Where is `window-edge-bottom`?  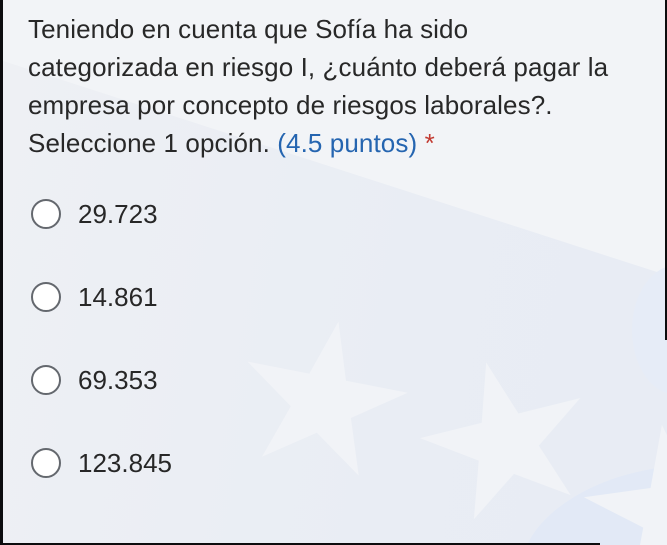
window-edge-bottom is located at coordinates (300, 544).